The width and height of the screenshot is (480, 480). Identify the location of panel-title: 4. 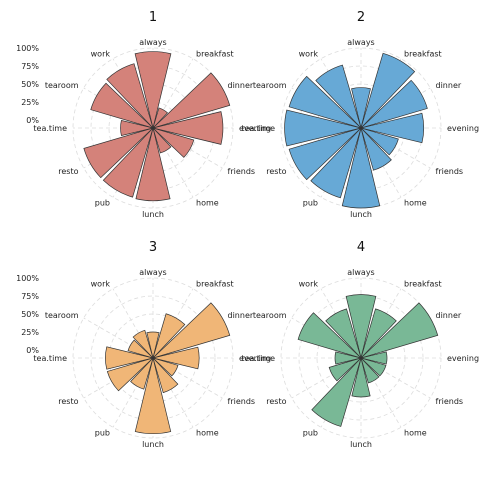
(361, 247).